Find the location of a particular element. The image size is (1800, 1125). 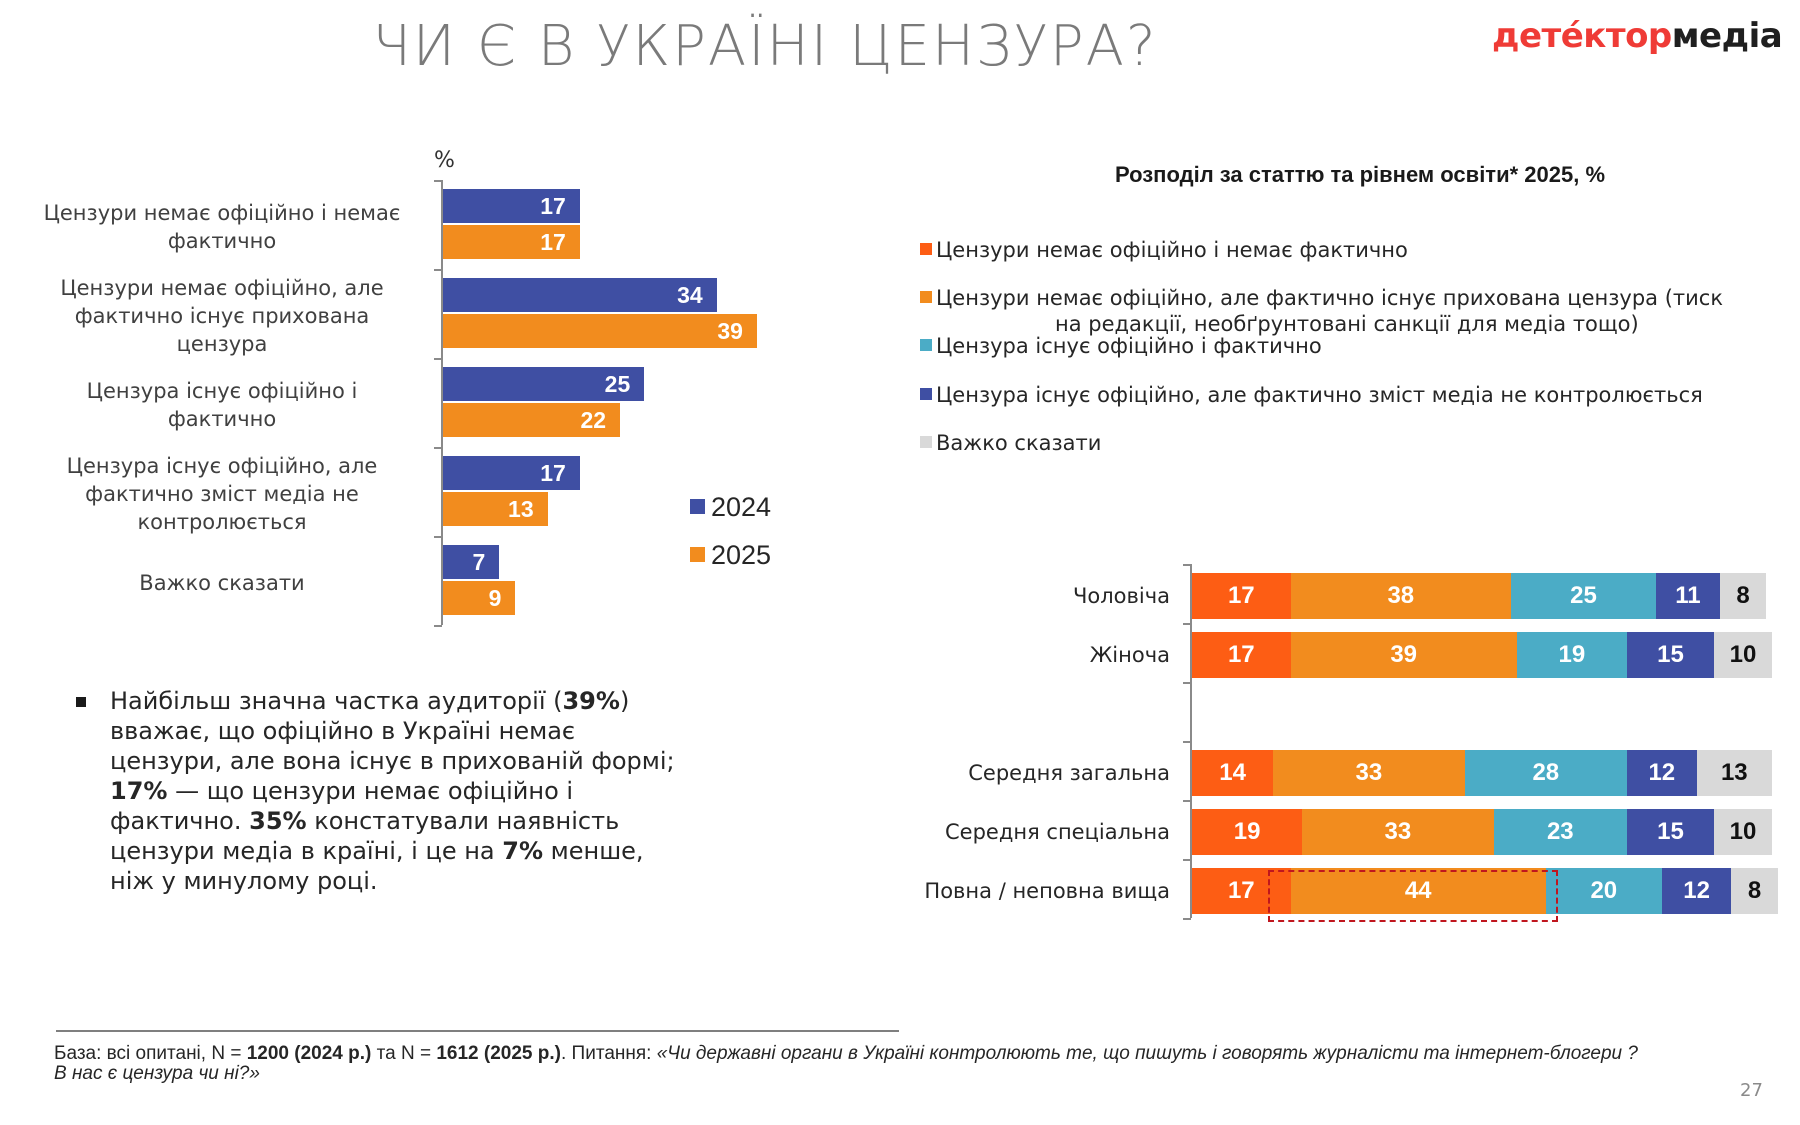

highlighted-figure: 35% is located at coordinates (278, 821).